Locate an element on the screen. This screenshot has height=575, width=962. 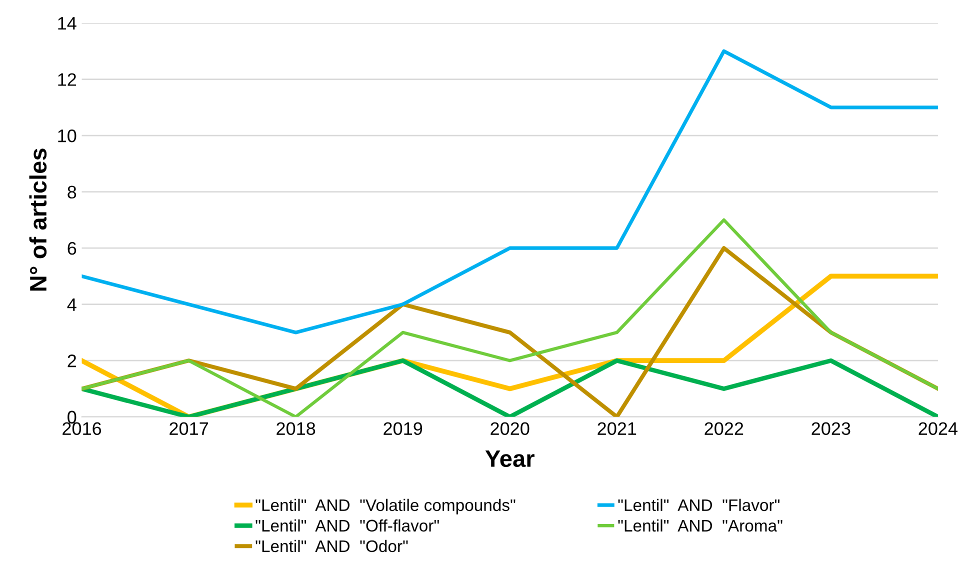
x-tick-label: 2018 is located at coordinates (296, 428).